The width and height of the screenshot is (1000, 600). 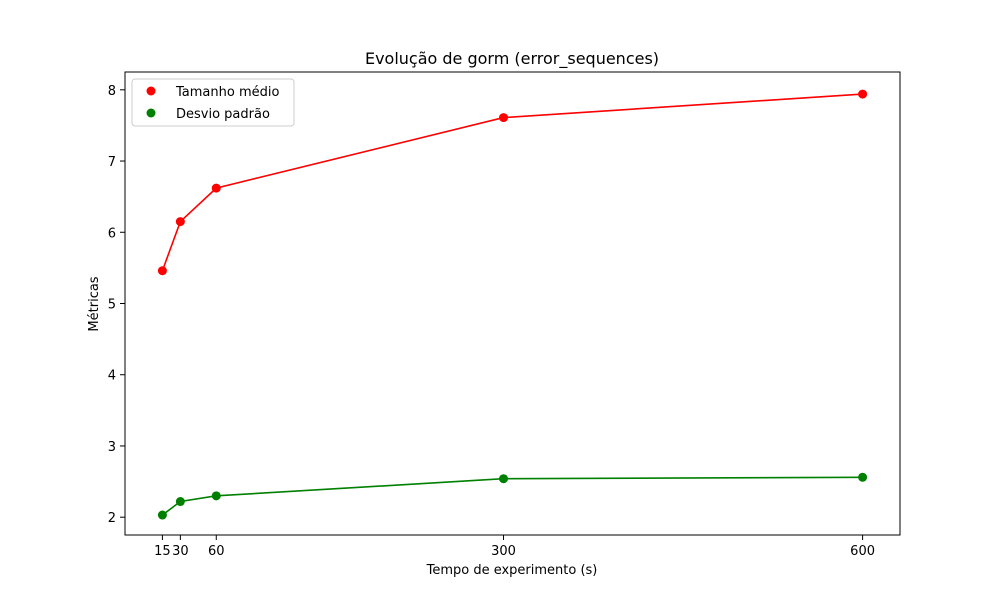 I want to click on x-axis-title: Tempo de experimento (s), so click(x=512, y=570).